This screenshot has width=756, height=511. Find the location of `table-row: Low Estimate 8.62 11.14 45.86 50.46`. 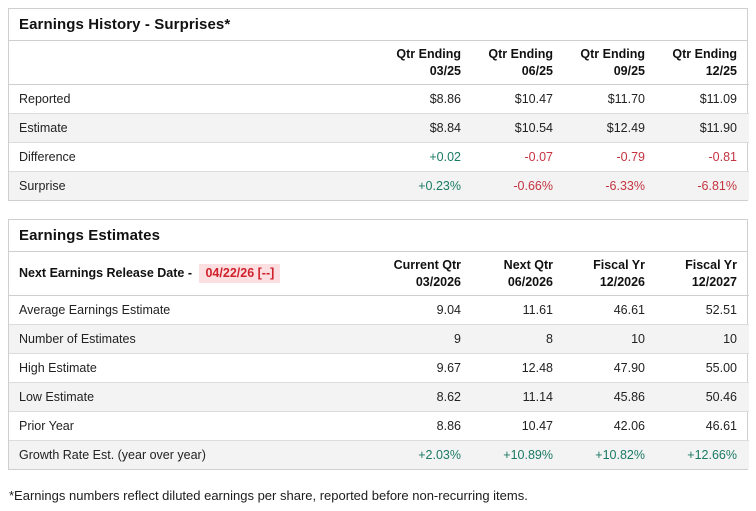

table-row: Low Estimate 8.62 11.14 45.86 50.46 is located at coordinates (379, 397).